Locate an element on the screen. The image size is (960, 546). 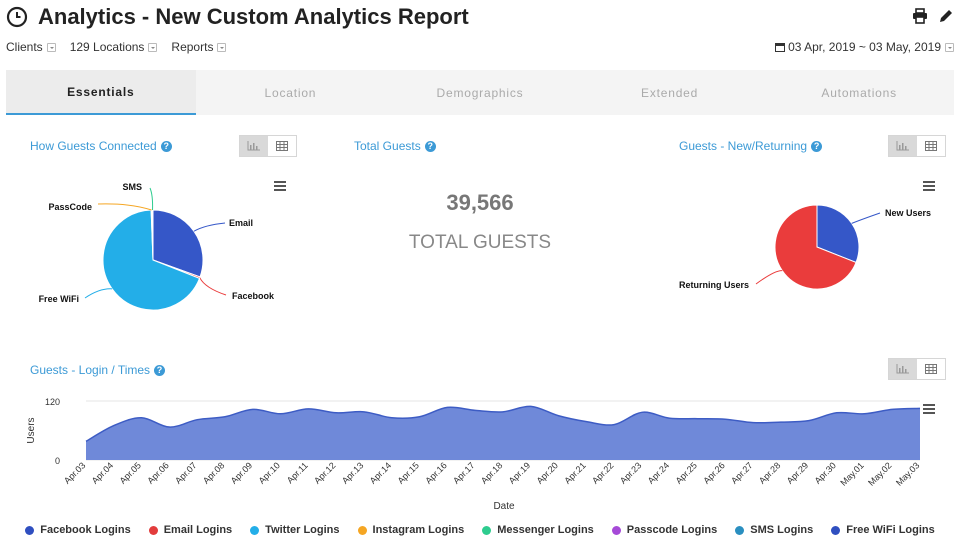
filter-bar: Clients 129 Locations Reports is located at coordinates (123, 47).